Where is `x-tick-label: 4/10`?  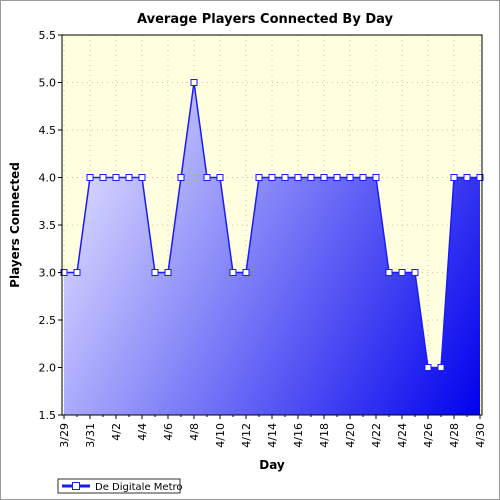
x-tick-label: 4/10 is located at coordinates (220, 435).